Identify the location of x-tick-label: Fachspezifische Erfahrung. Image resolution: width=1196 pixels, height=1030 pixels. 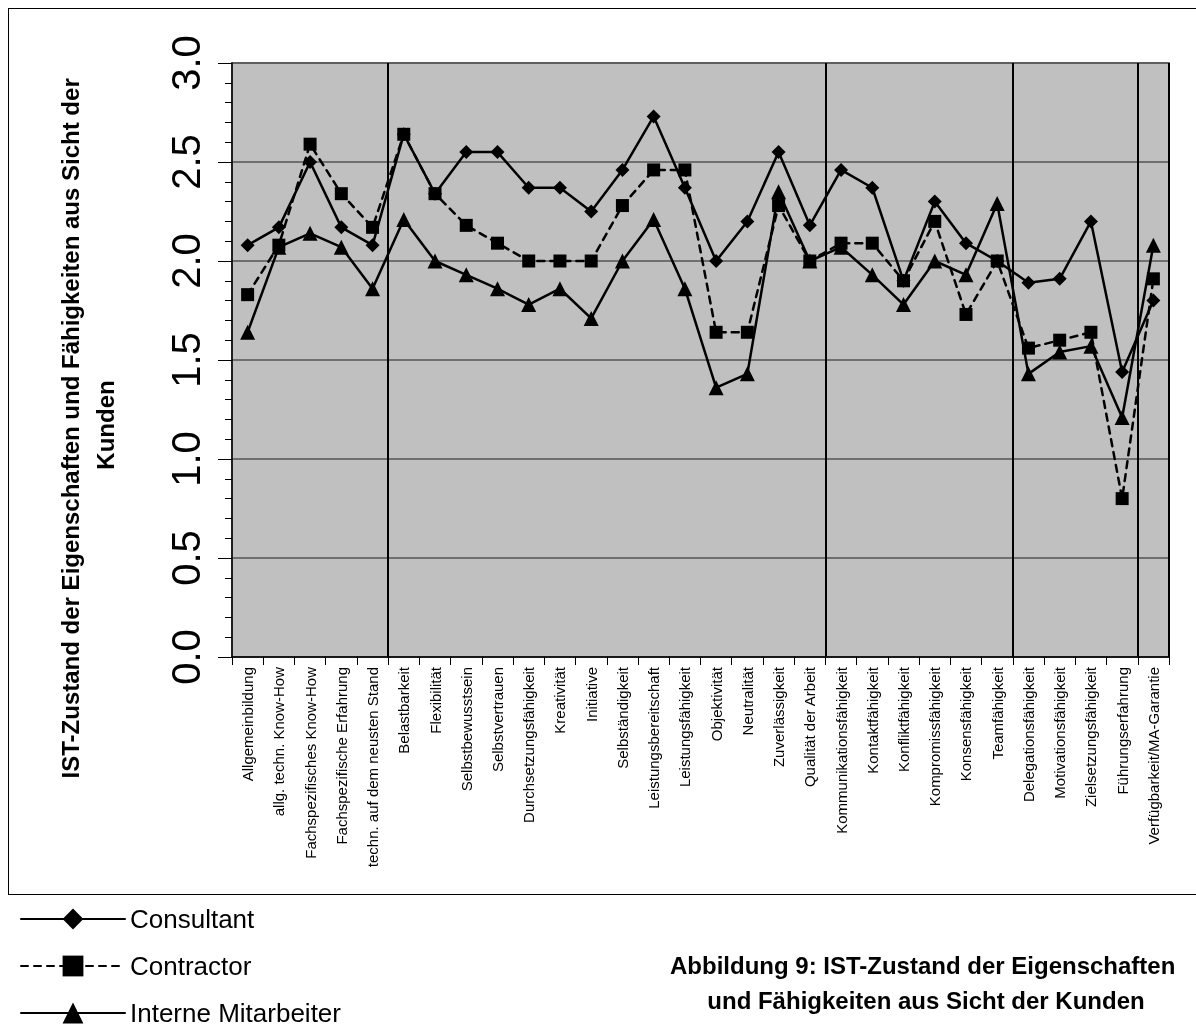
(341, 756).